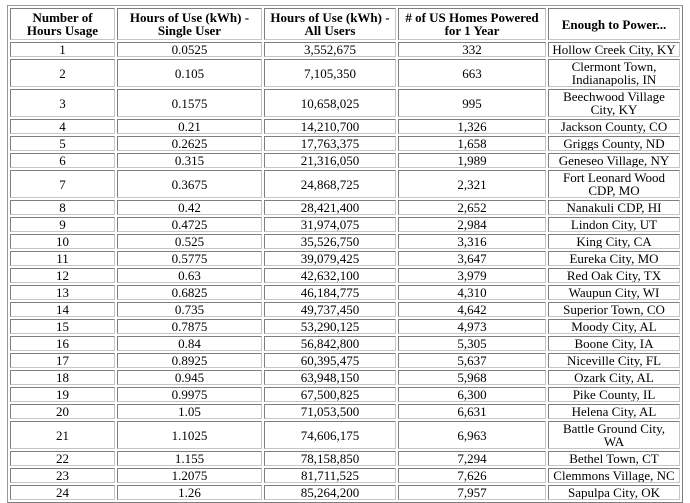  What do you see at coordinates (472, 326) in the screenshot?
I see `cell-homes-powered: 4,973` at bounding box center [472, 326].